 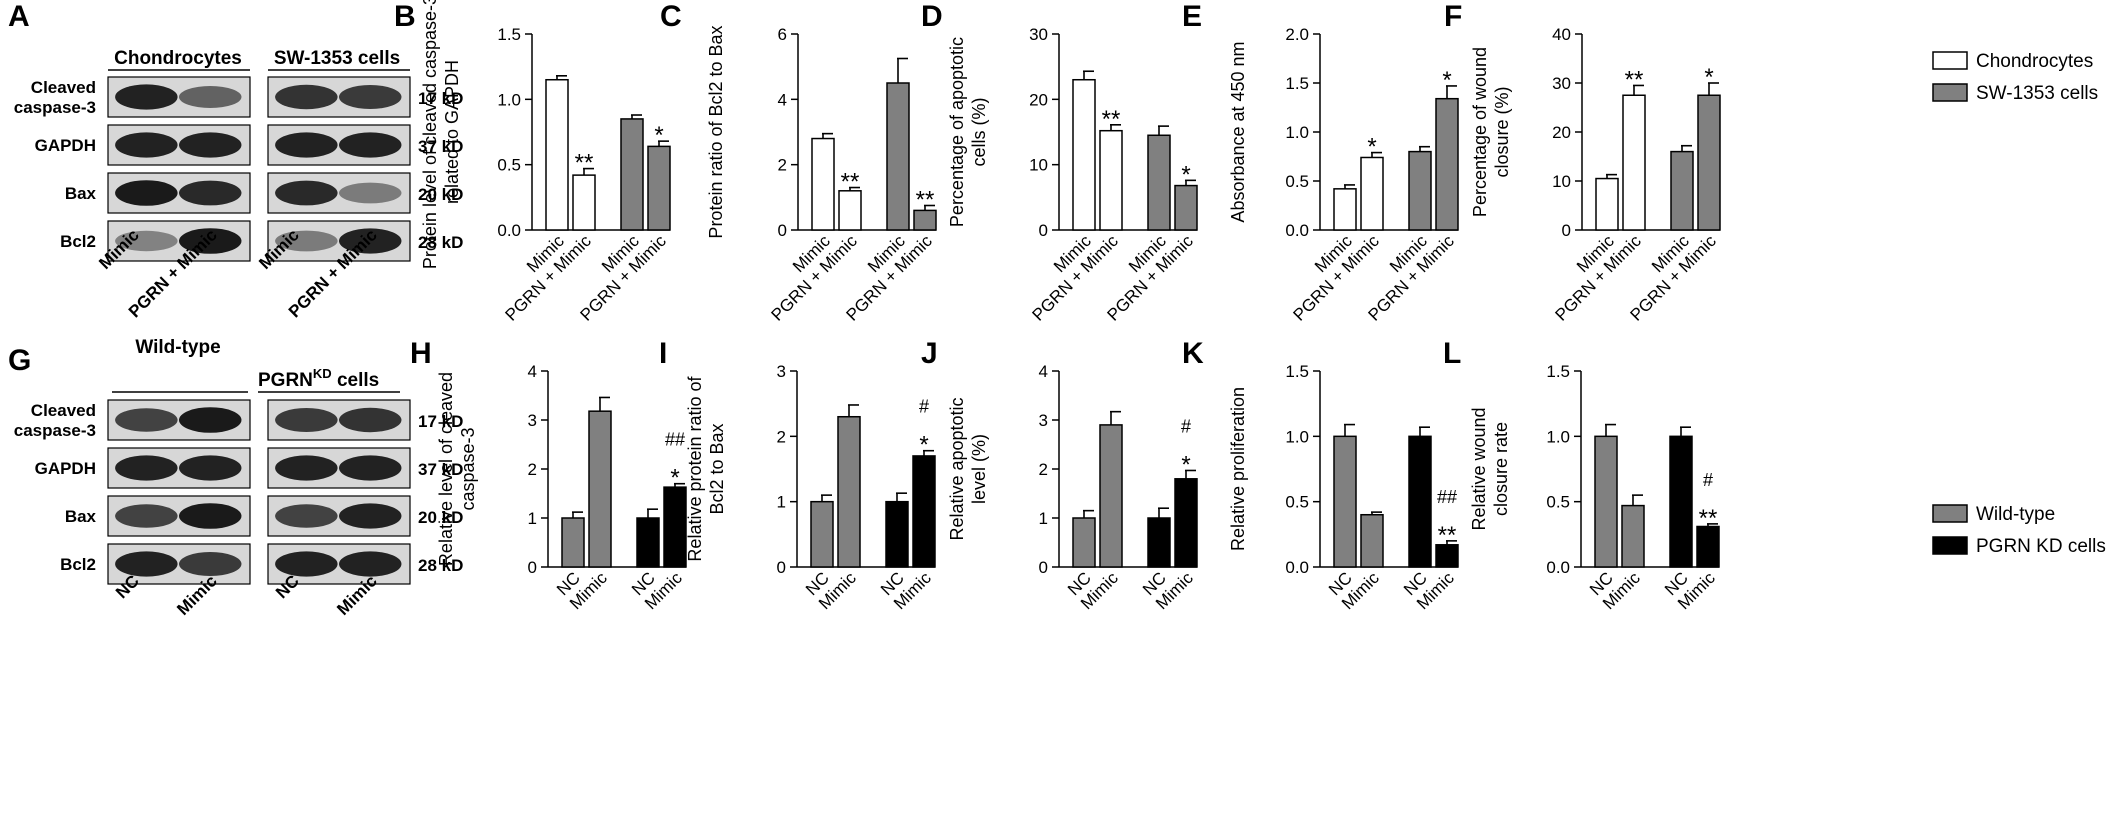 What do you see at coordinates (285, 380) in the screenshot?
I see `blot-g-header-pgrn: PGRN` at bounding box center [285, 380].